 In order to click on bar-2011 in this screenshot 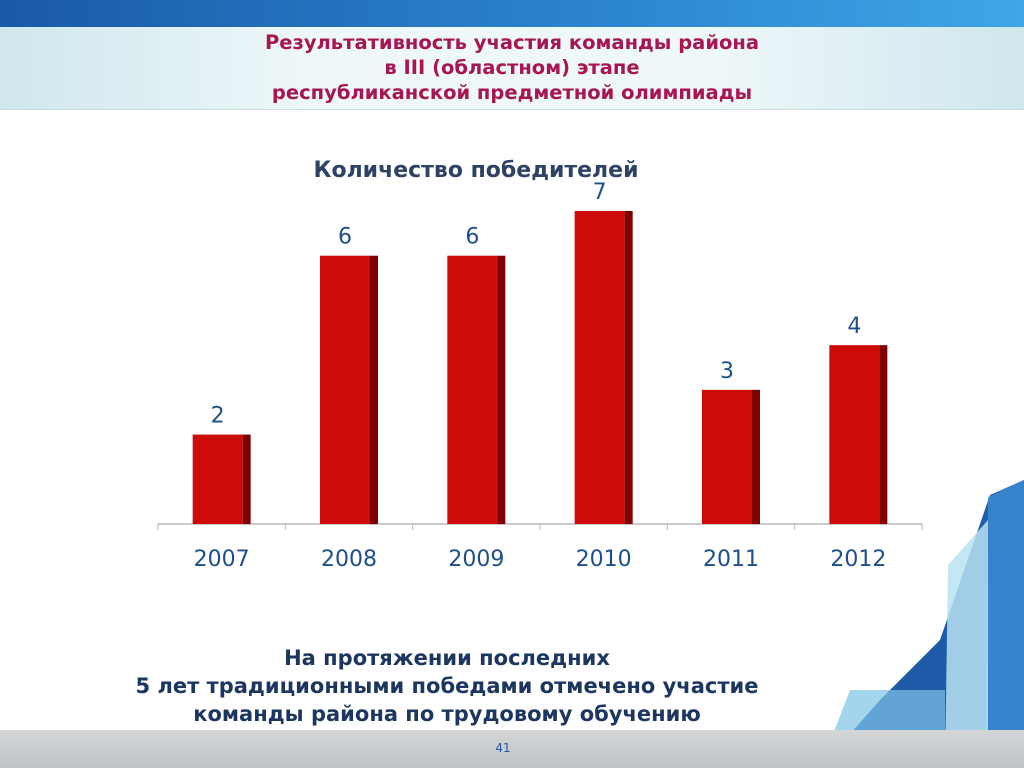, I will do `click(727, 456)`.